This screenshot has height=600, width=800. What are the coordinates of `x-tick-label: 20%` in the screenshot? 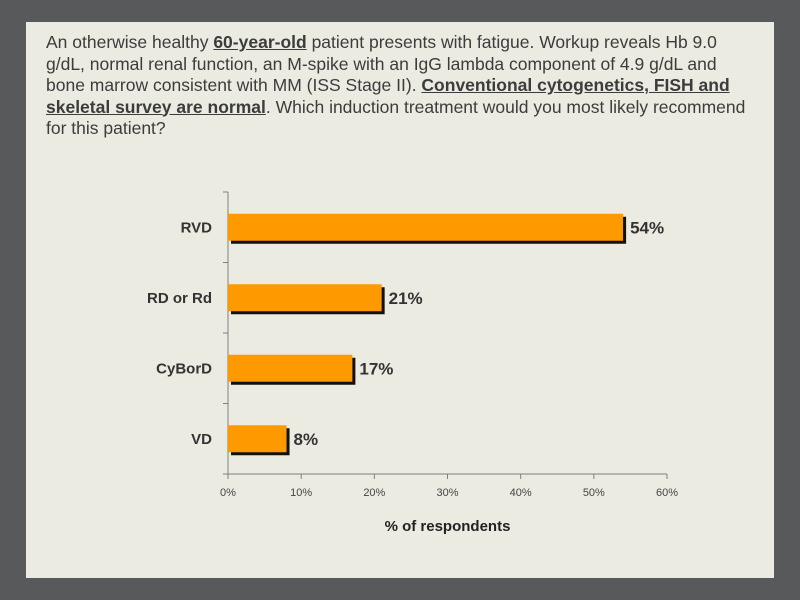 It's located at (374, 493).